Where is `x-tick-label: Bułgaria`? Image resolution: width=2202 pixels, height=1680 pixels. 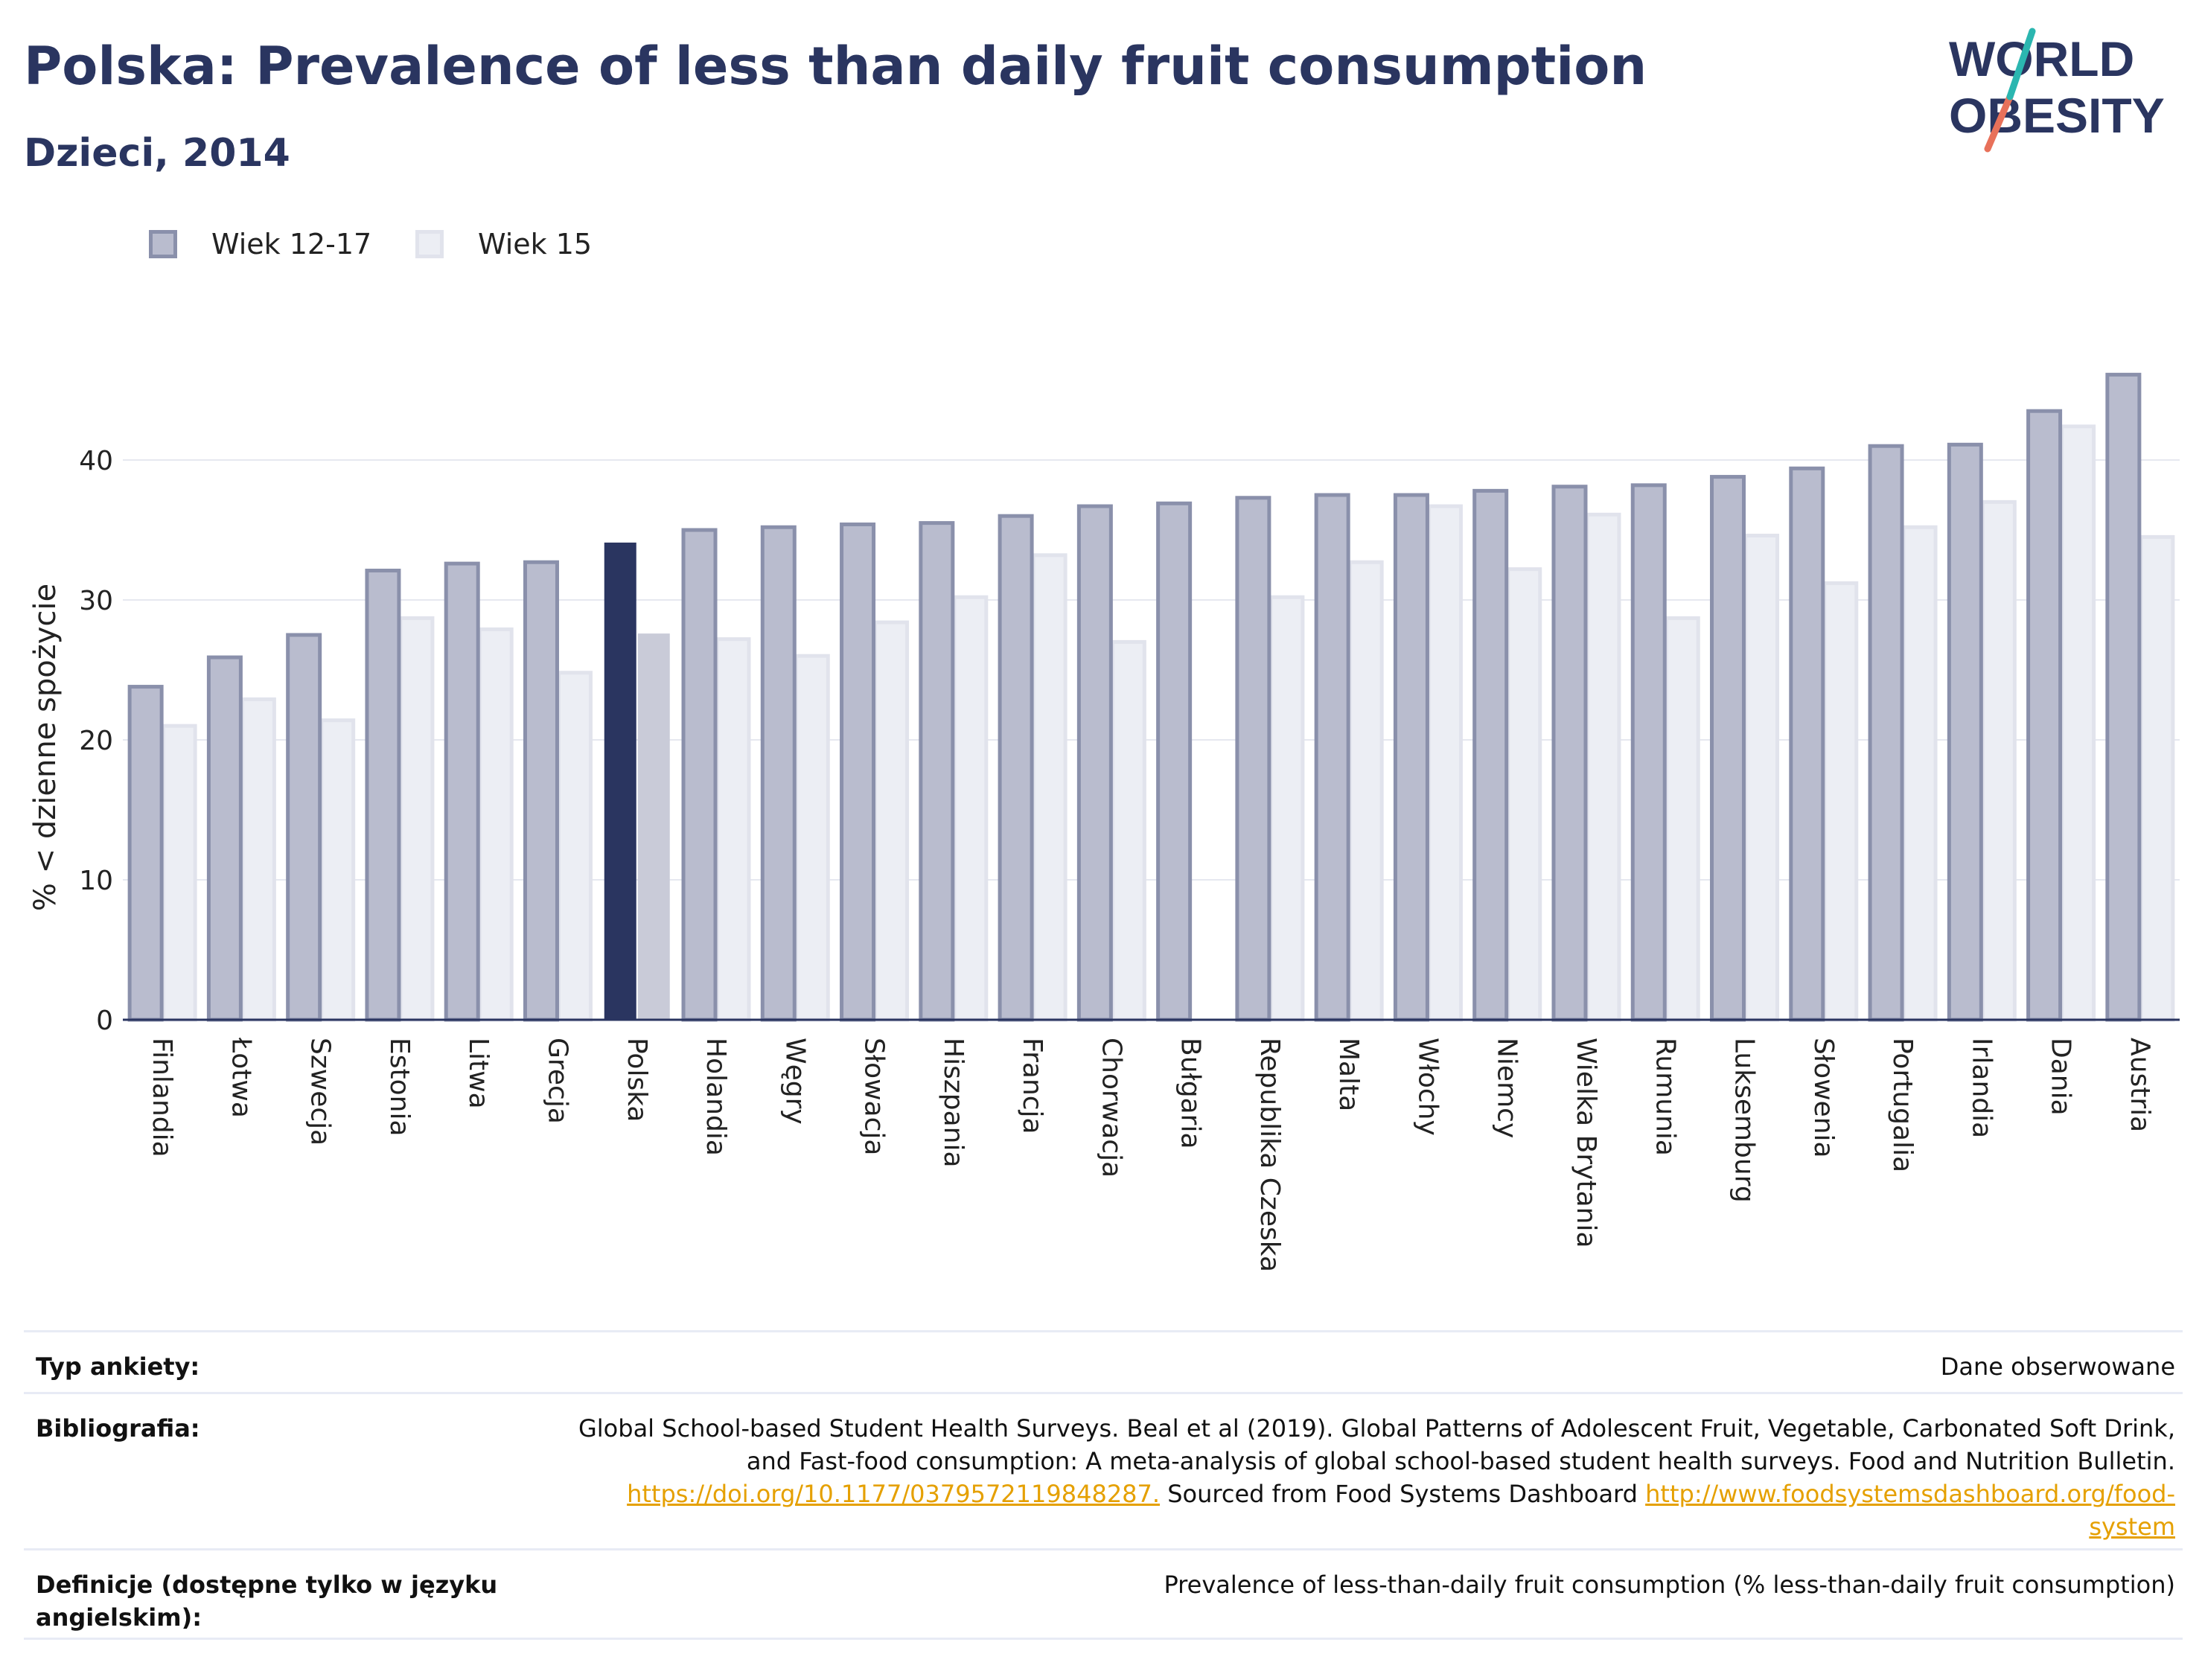
x-tick-label: Bułgaria is located at coordinates (1190, 1093).